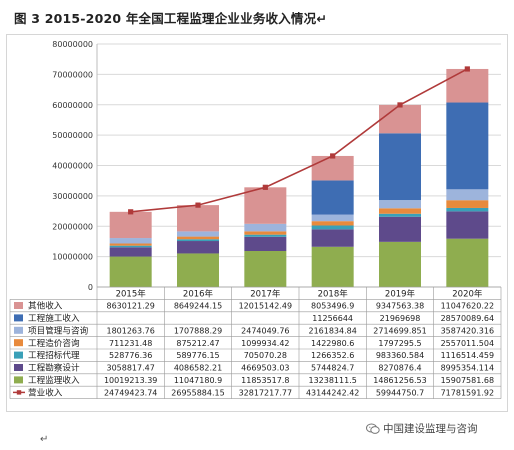 The width and height of the screenshot is (514, 450). What do you see at coordinates (45, 392) in the screenshot?
I see `legend-label: 营业收入` at bounding box center [45, 392].